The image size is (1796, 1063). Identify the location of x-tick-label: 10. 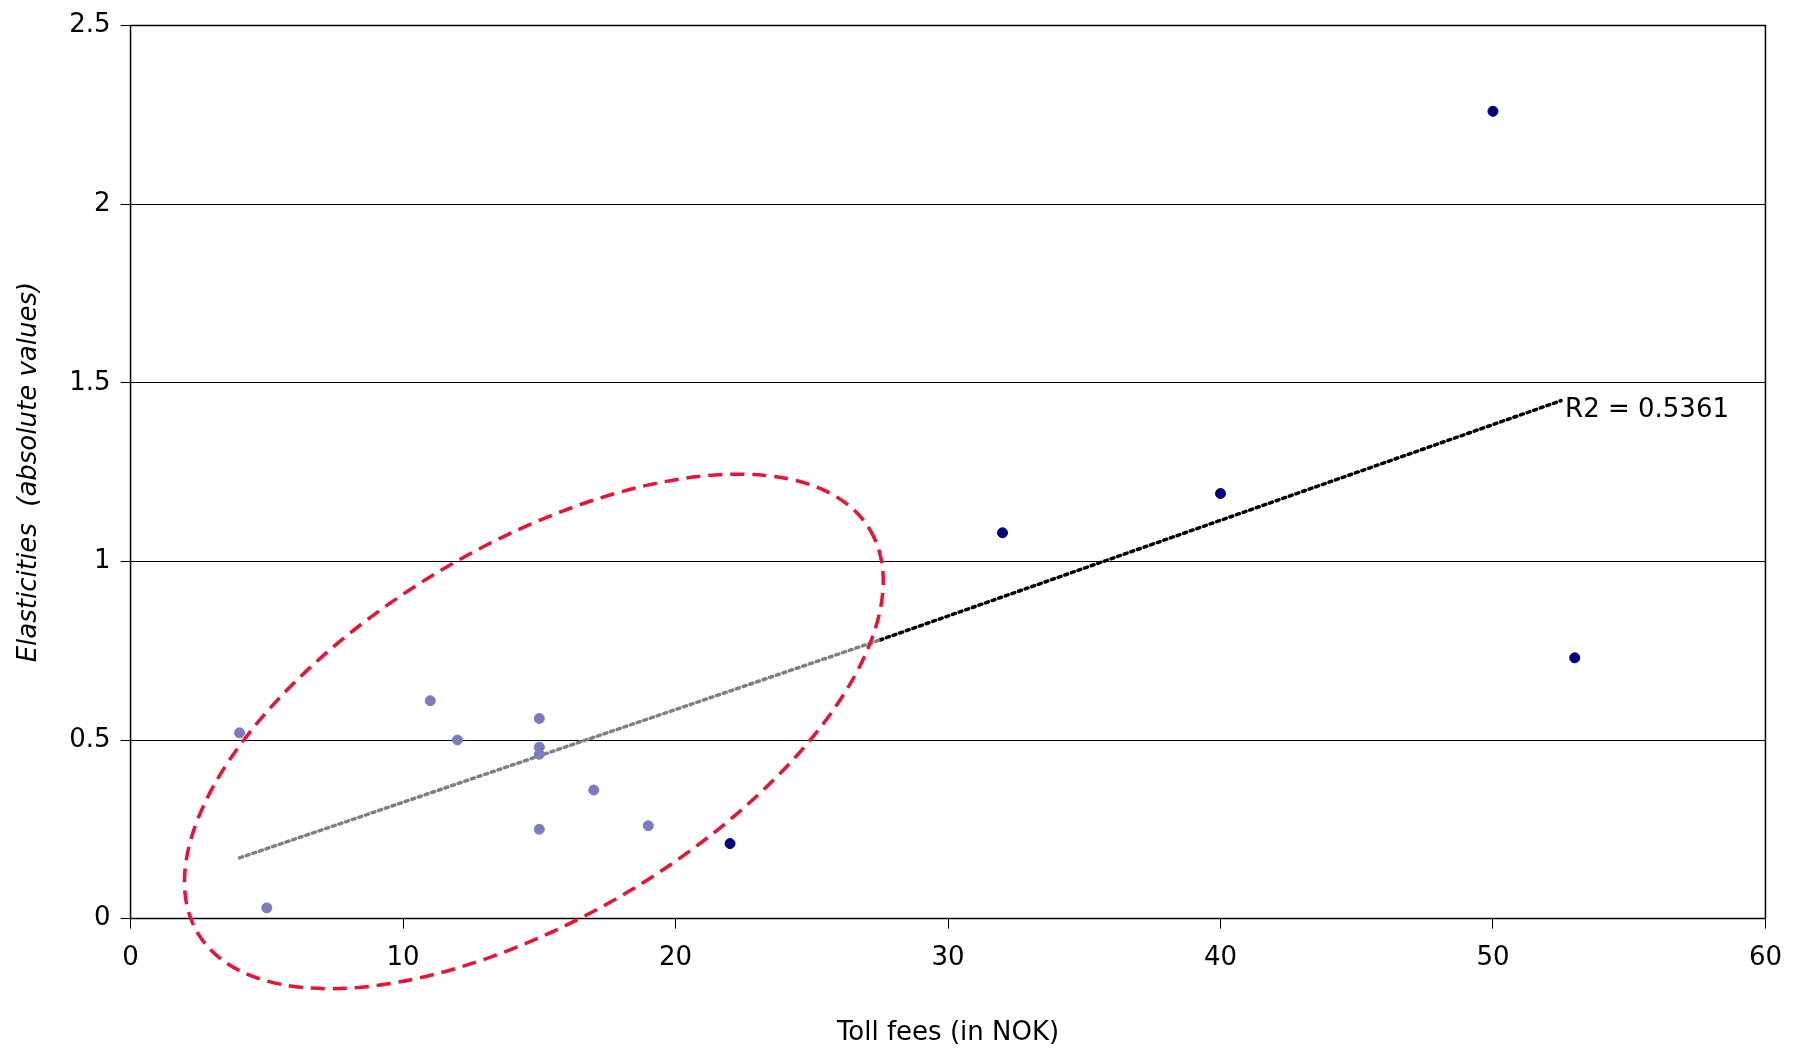
(403, 955).